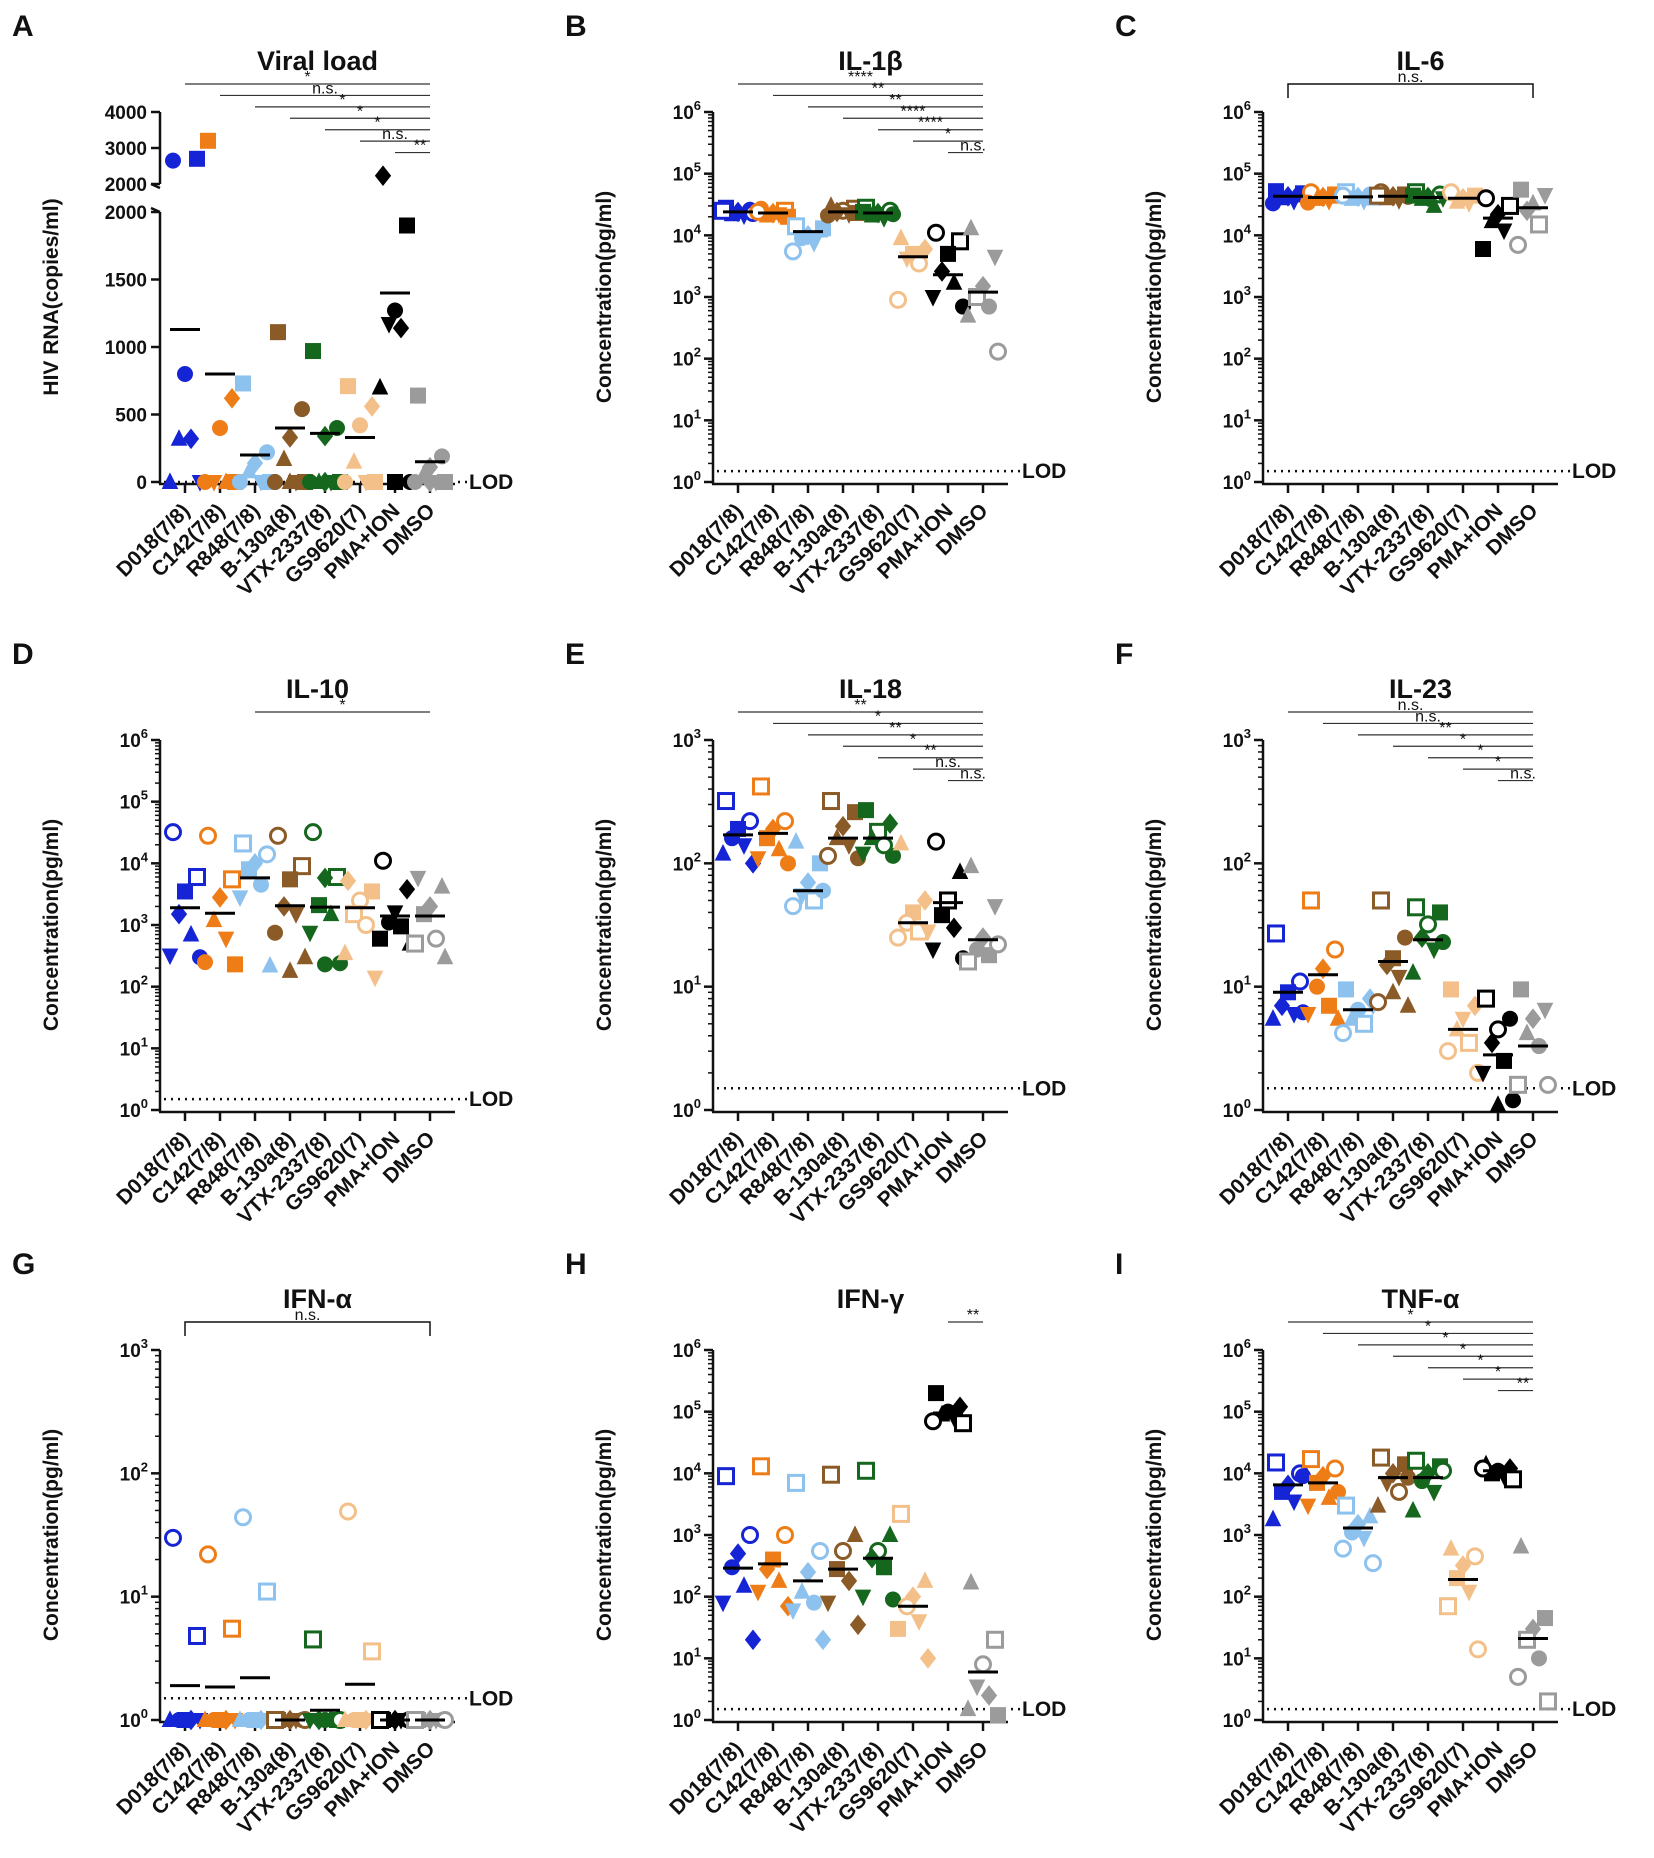 The height and width of the screenshot is (1858, 1654). What do you see at coordinates (860, 1542) in the screenshot?
I see `medians` at bounding box center [860, 1542].